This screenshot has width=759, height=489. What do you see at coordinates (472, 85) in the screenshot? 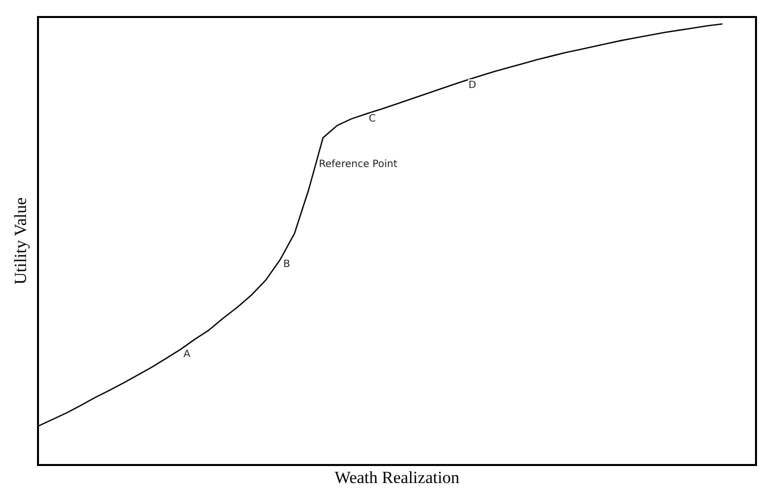
I see `annotation: D` at bounding box center [472, 85].